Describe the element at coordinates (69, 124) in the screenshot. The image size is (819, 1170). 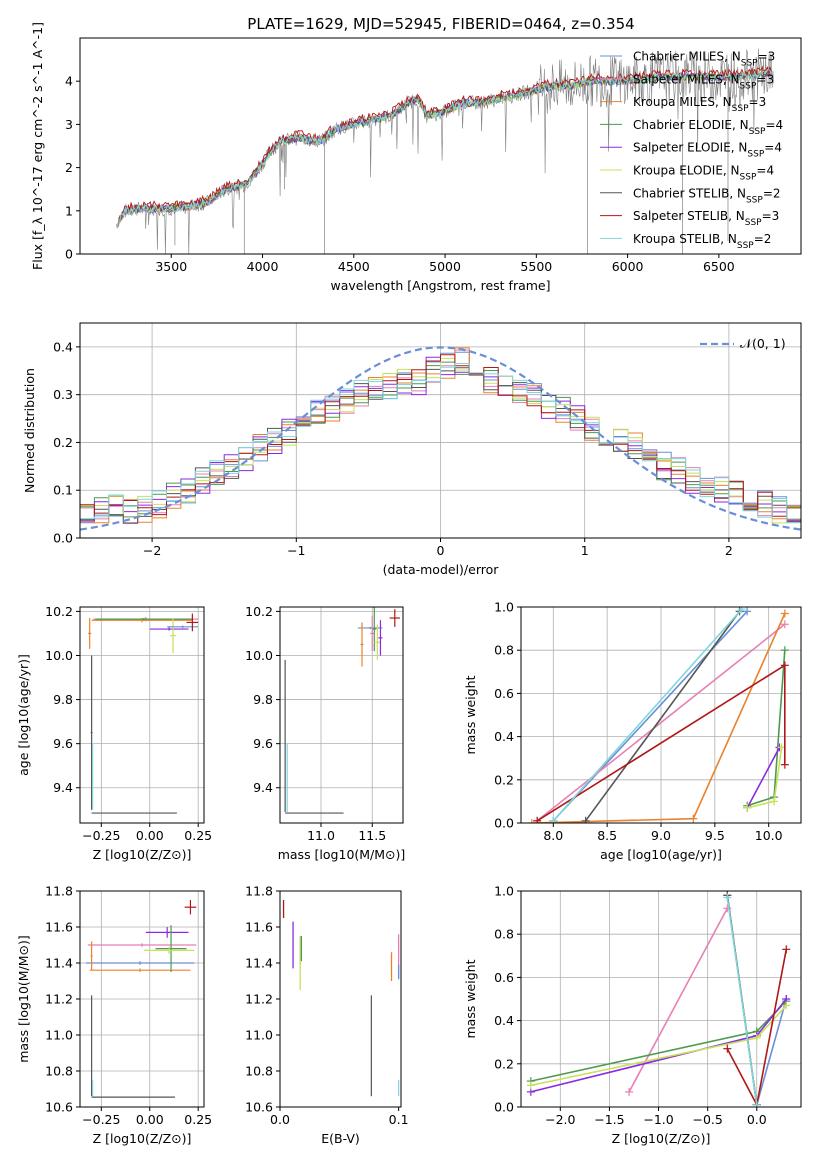
I see `y-tick-label: 3` at that location.